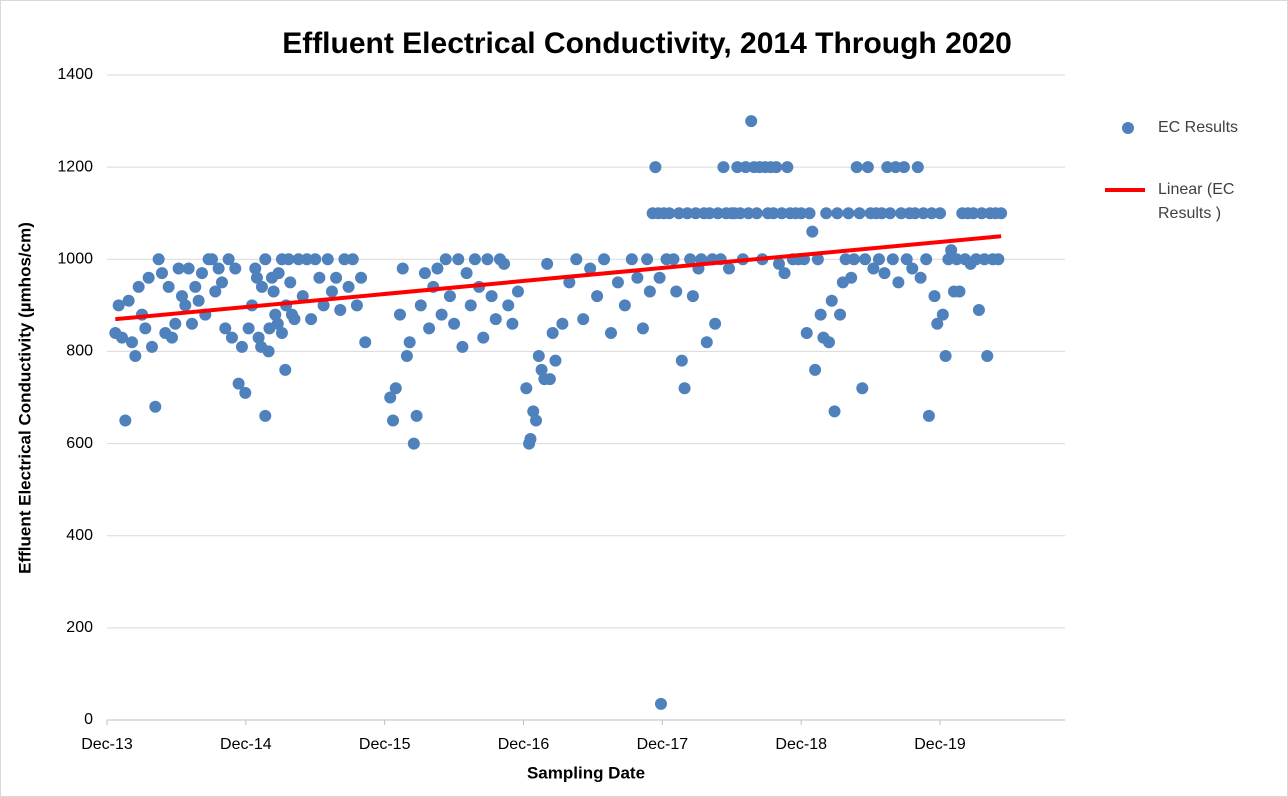 The image size is (1288, 797). I want to click on y-tick-label: 400, so click(79, 535).